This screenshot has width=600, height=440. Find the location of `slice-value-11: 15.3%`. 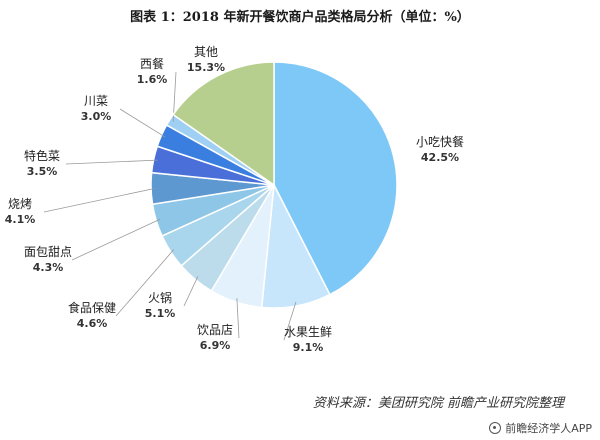

slice-value-11: 15.3% is located at coordinates (206, 67).